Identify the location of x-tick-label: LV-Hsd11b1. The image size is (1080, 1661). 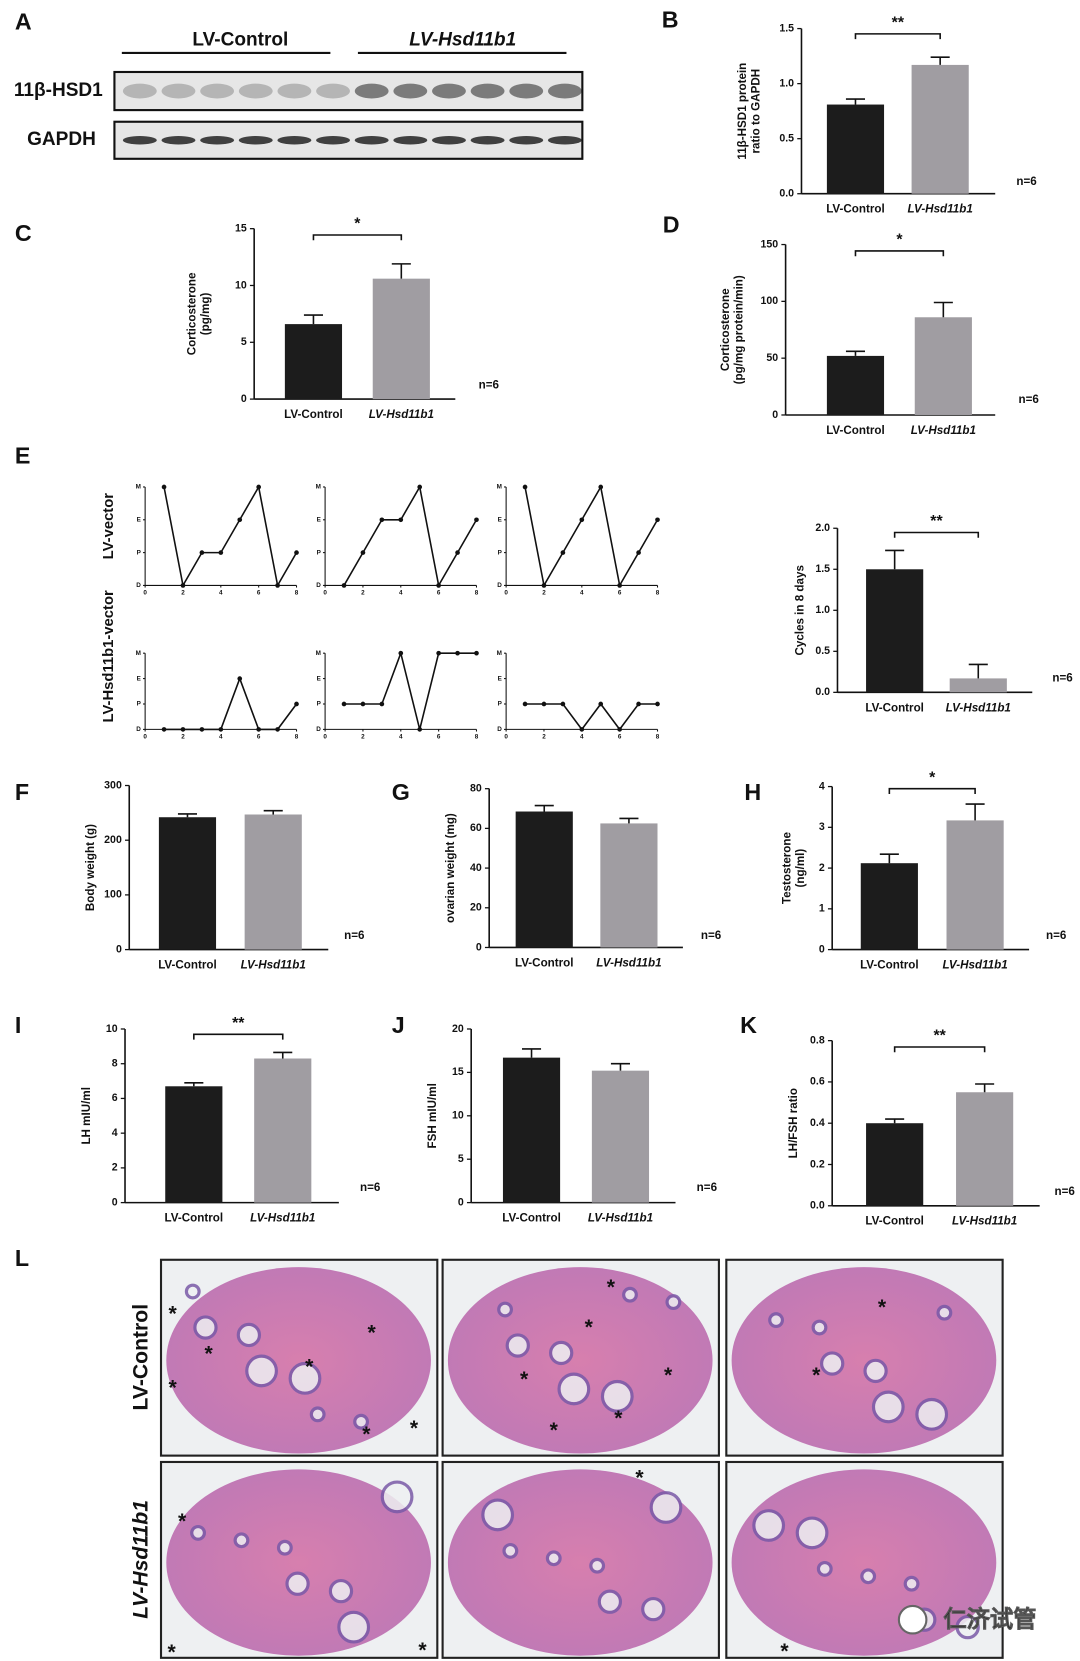
(620, 1218).